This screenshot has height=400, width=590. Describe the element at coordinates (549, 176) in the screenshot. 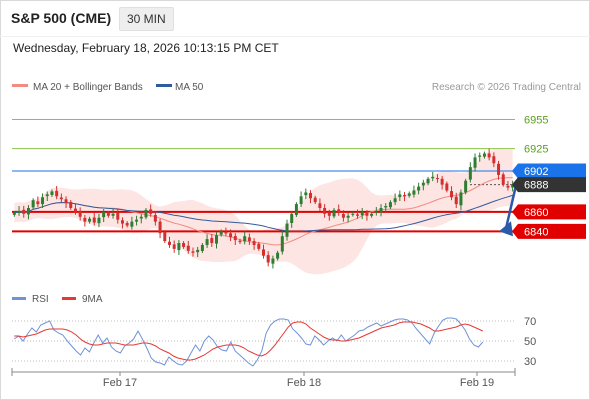

I see `price-tags: 6955 6925 6902 6888 6860 6840` at that location.